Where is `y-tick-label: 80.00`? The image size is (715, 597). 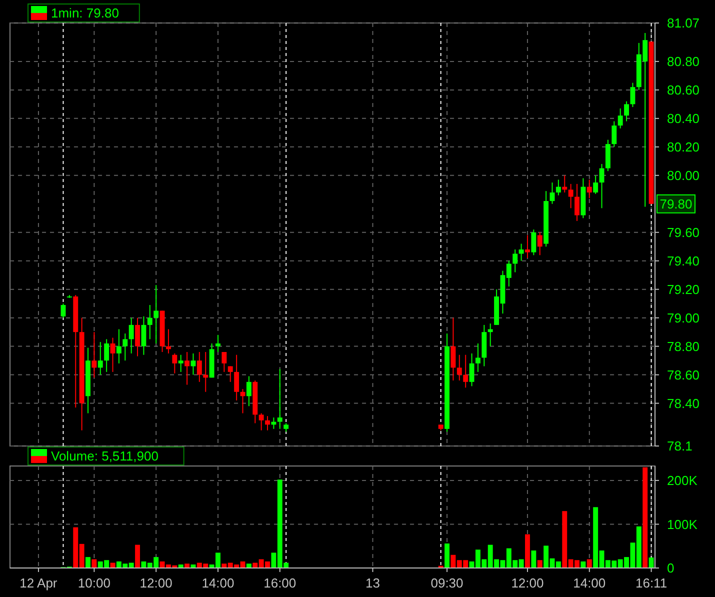 y-tick-label: 80.00 is located at coordinates (683, 175).